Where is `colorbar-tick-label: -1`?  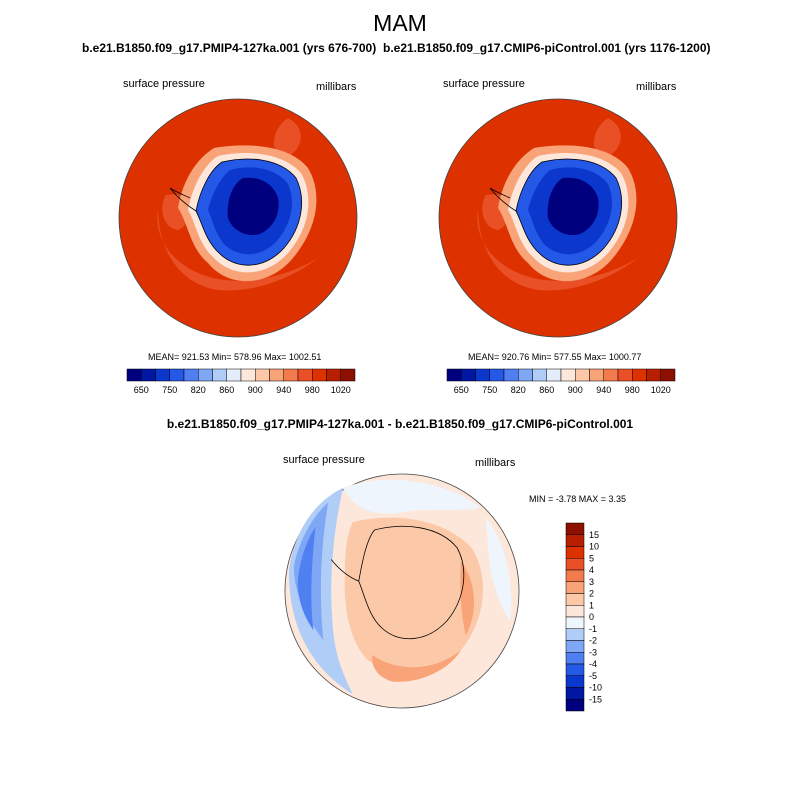
colorbar-tick-label: -1 is located at coordinates (593, 629).